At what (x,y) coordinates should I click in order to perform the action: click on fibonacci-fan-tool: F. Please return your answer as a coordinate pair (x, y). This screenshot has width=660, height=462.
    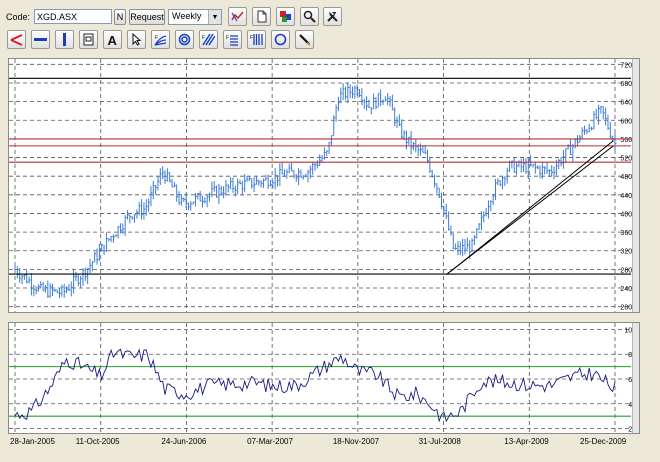
    Looking at the image, I should click on (160, 39).